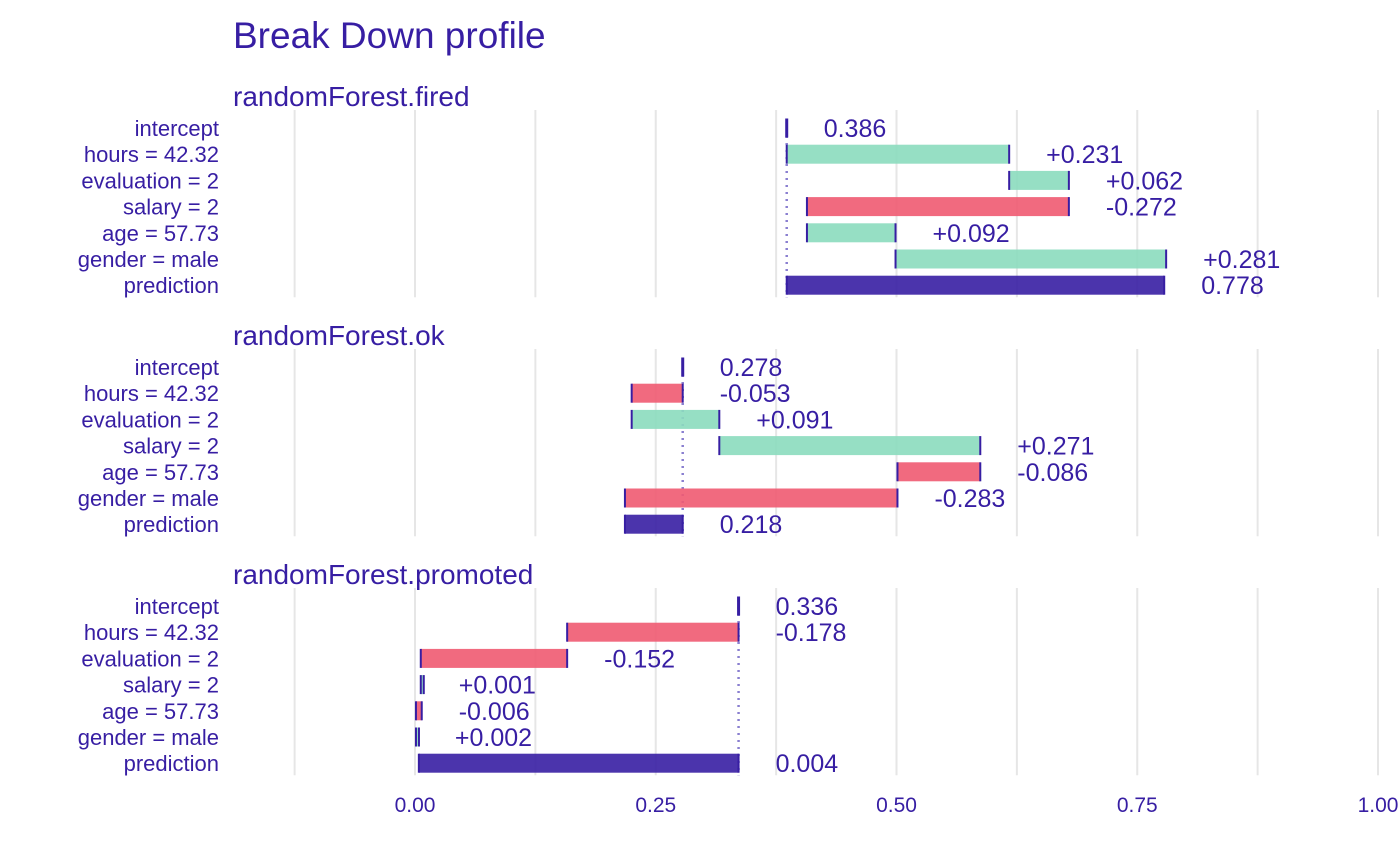 This screenshot has width=1400, height=866. What do you see at coordinates (807, 607) in the screenshot?
I see `value-label: 0.336` at bounding box center [807, 607].